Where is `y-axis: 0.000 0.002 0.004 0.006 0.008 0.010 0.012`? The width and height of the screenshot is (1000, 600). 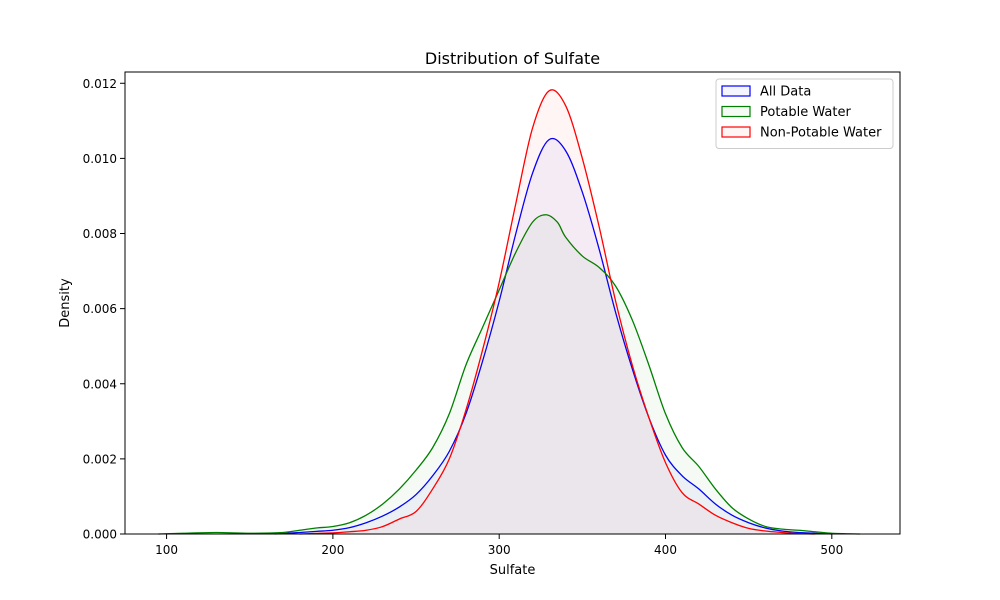 y-axis: 0.000 0.002 0.004 0.006 0.008 0.010 0.012 is located at coordinates (104, 309).